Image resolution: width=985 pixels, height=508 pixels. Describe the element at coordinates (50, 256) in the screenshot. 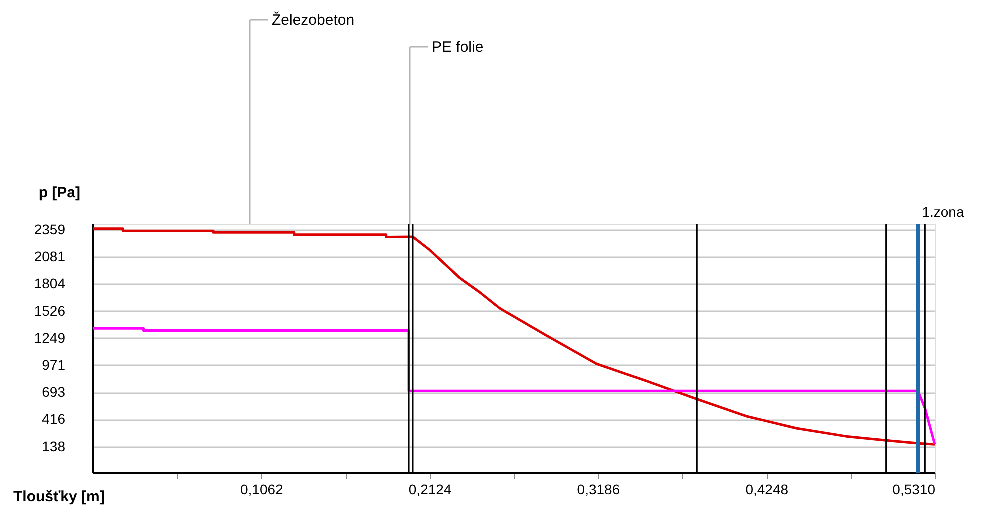

I see `y-tick-label: 2081` at that location.